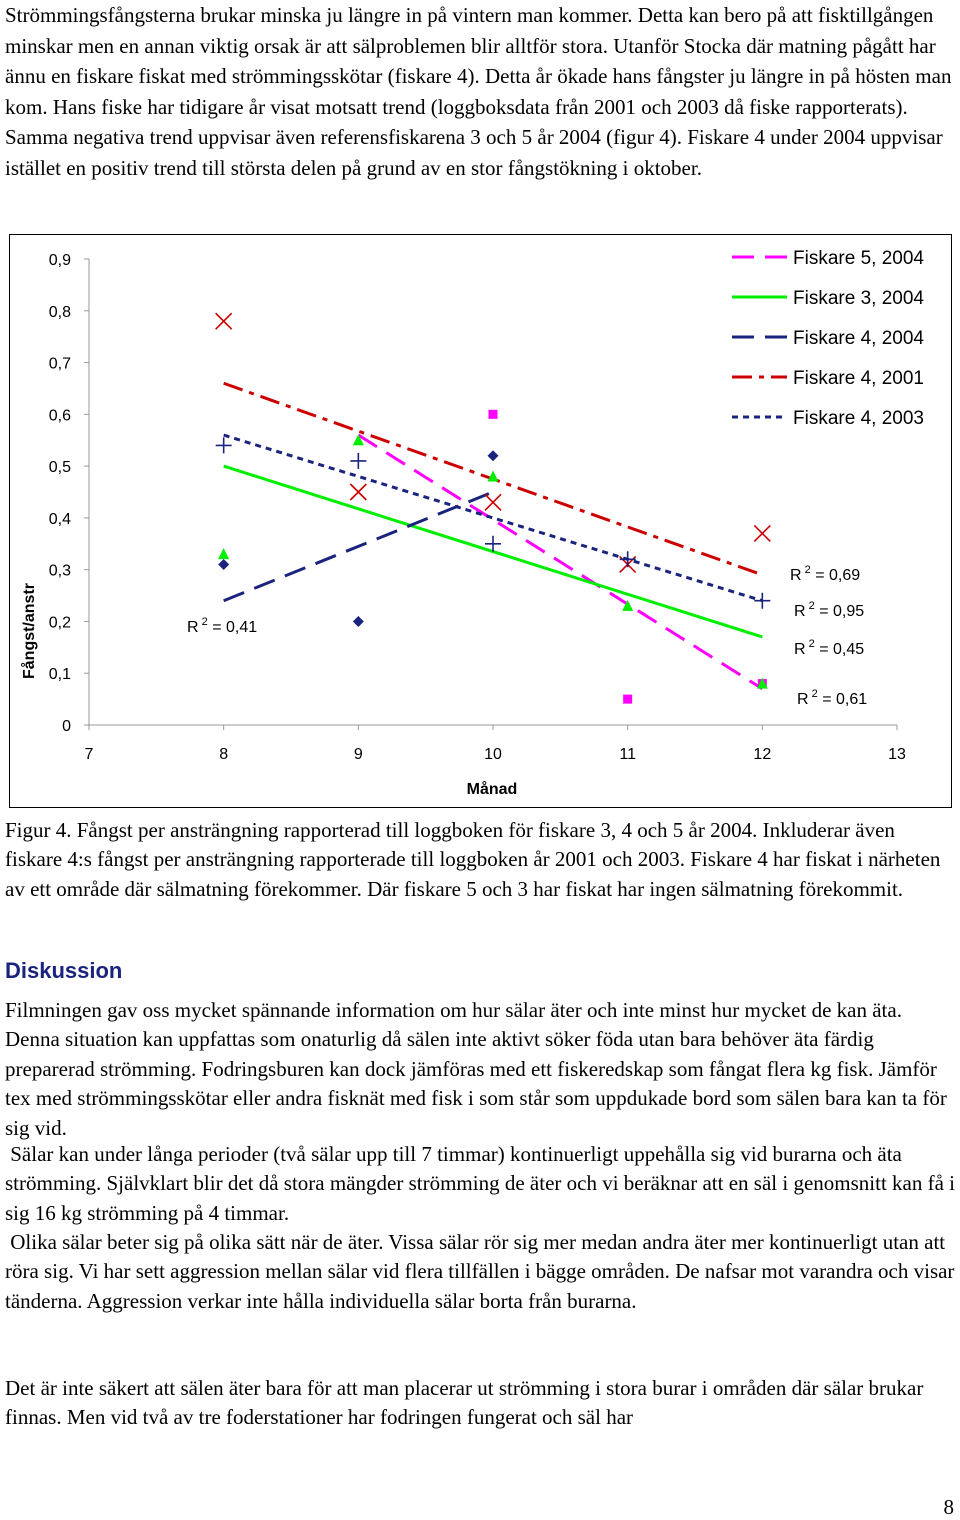  I want to click on y-tick-label: 0,6, so click(60, 415).